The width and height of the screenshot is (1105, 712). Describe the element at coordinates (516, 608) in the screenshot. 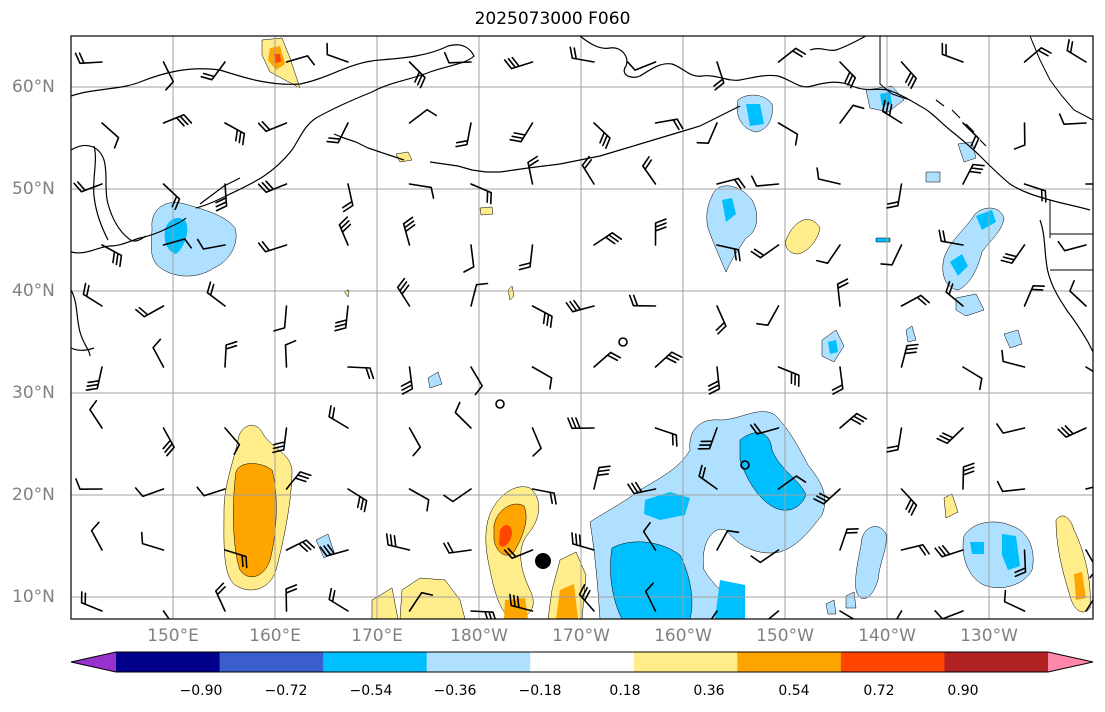

I see `contour-180-south` at that location.